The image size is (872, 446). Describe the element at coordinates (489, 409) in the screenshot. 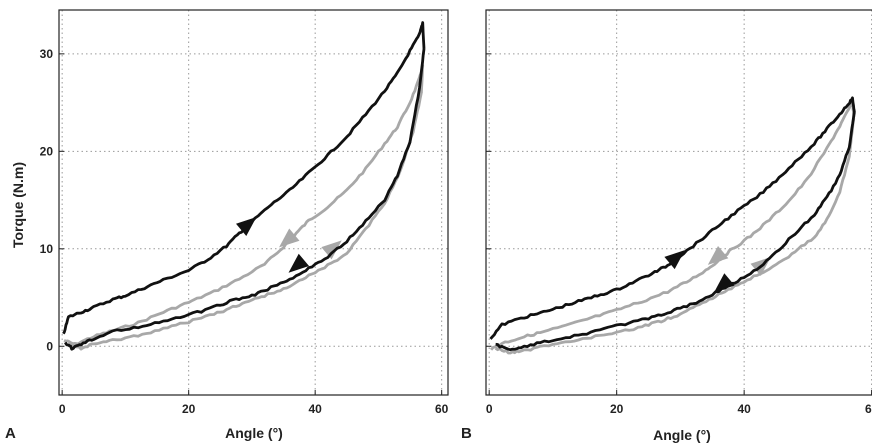

I see `panel-b-xtick-label: 0` at that location.